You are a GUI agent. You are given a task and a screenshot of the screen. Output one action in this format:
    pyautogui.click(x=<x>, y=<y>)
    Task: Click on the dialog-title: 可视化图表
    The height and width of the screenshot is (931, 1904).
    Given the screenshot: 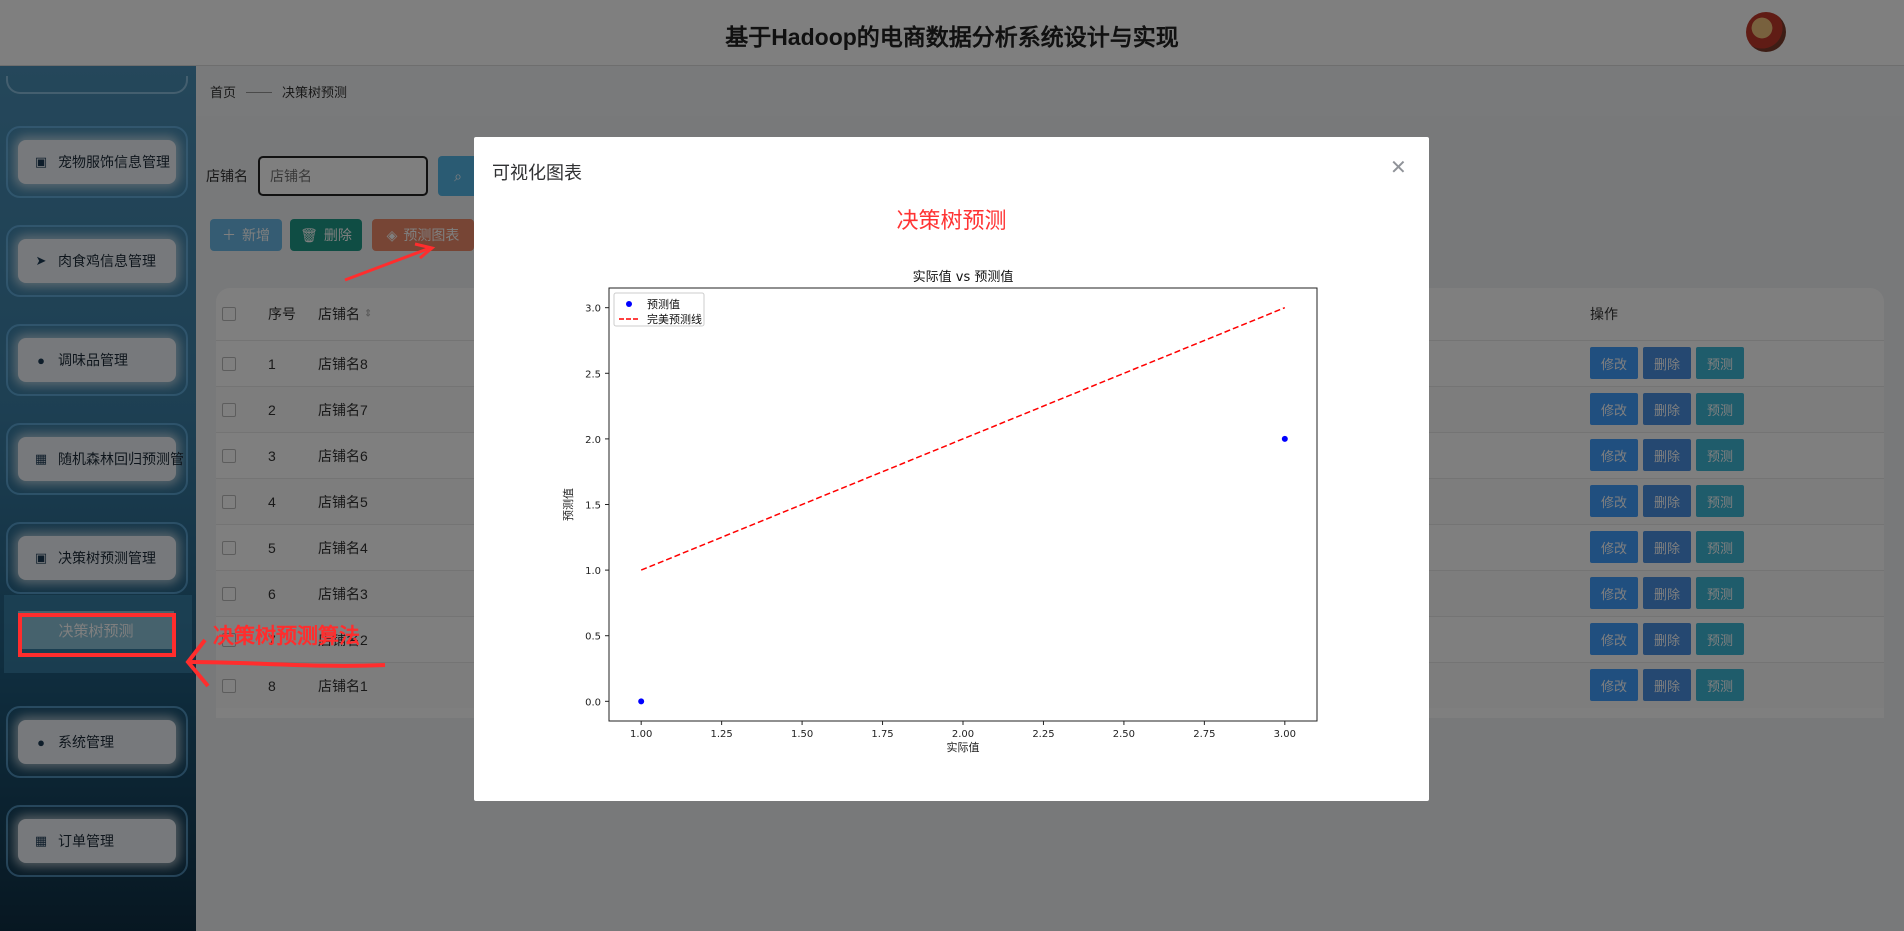 What is the action you would take?
    pyautogui.click(x=537, y=173)
    